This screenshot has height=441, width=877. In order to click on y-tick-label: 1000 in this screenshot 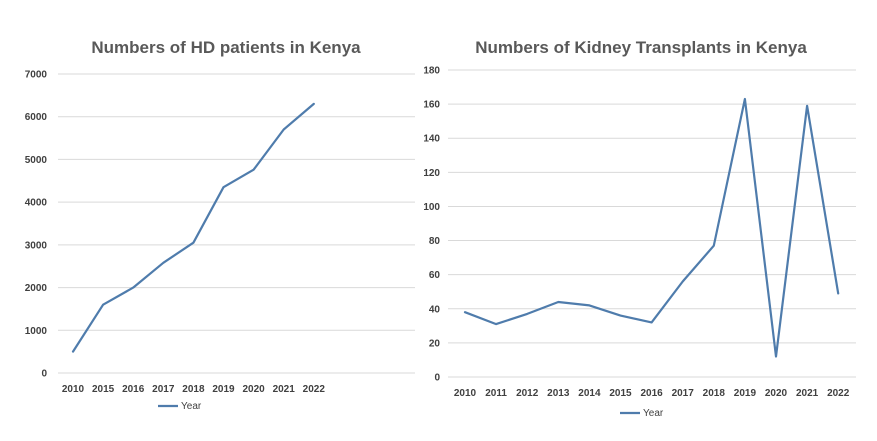, I will do `click(36, 331)`.